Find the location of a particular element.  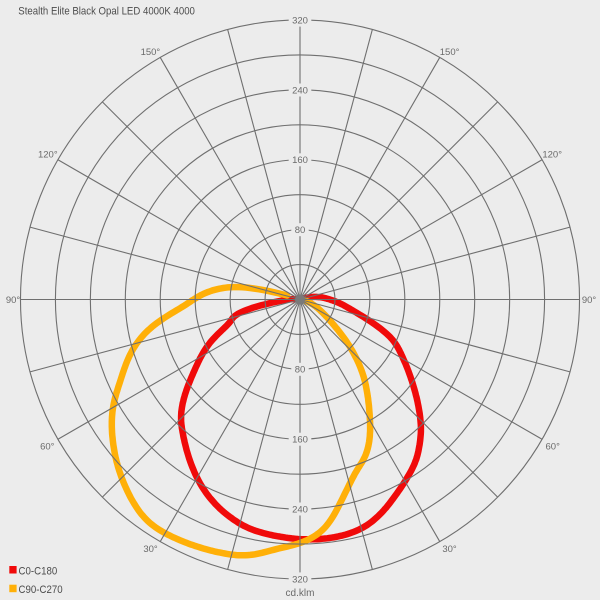

svg-text:Stealth Elite Black Opal LED 4: Stealth Elite Black Opal LED 4000K 4000 is located at coordinates (106, 11).